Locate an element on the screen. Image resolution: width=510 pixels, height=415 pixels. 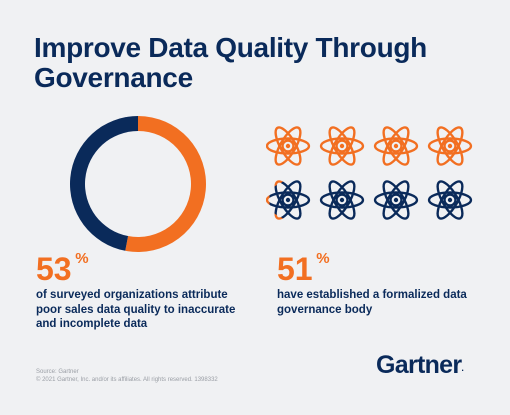
stat-value-1: 53% is located at coordinates (62, 269).